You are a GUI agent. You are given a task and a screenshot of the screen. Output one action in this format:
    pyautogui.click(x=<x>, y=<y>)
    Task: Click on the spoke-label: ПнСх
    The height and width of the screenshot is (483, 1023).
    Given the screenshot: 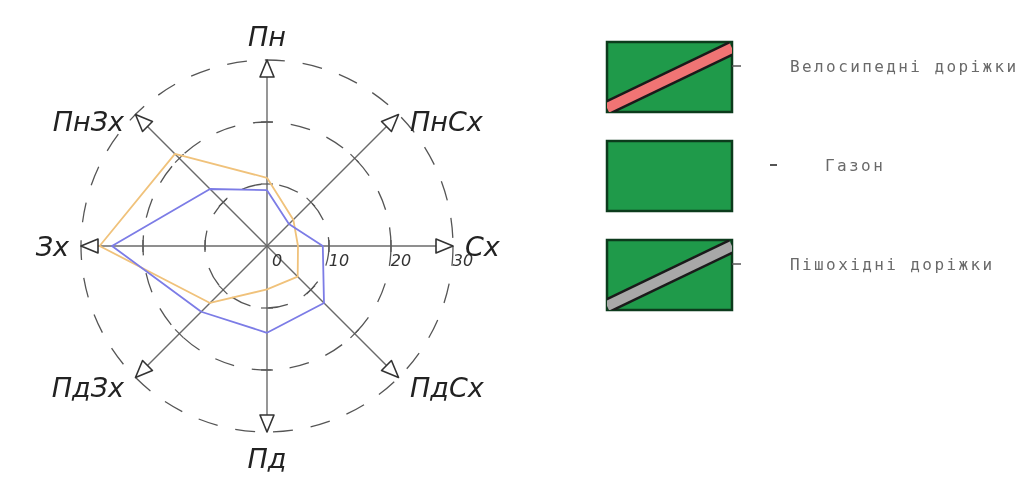 What is the action you would take?
    pyautogui.click(x=446, y=121)
    